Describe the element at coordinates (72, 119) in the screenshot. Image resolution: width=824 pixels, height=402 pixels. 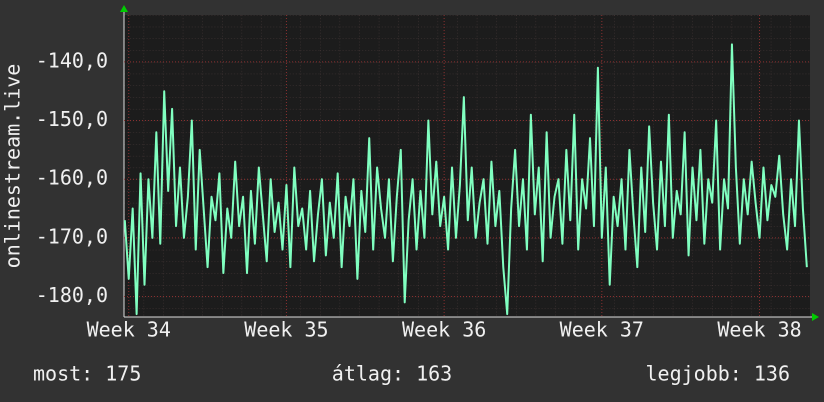
I see `y-tick-label: -150,0` at that location.